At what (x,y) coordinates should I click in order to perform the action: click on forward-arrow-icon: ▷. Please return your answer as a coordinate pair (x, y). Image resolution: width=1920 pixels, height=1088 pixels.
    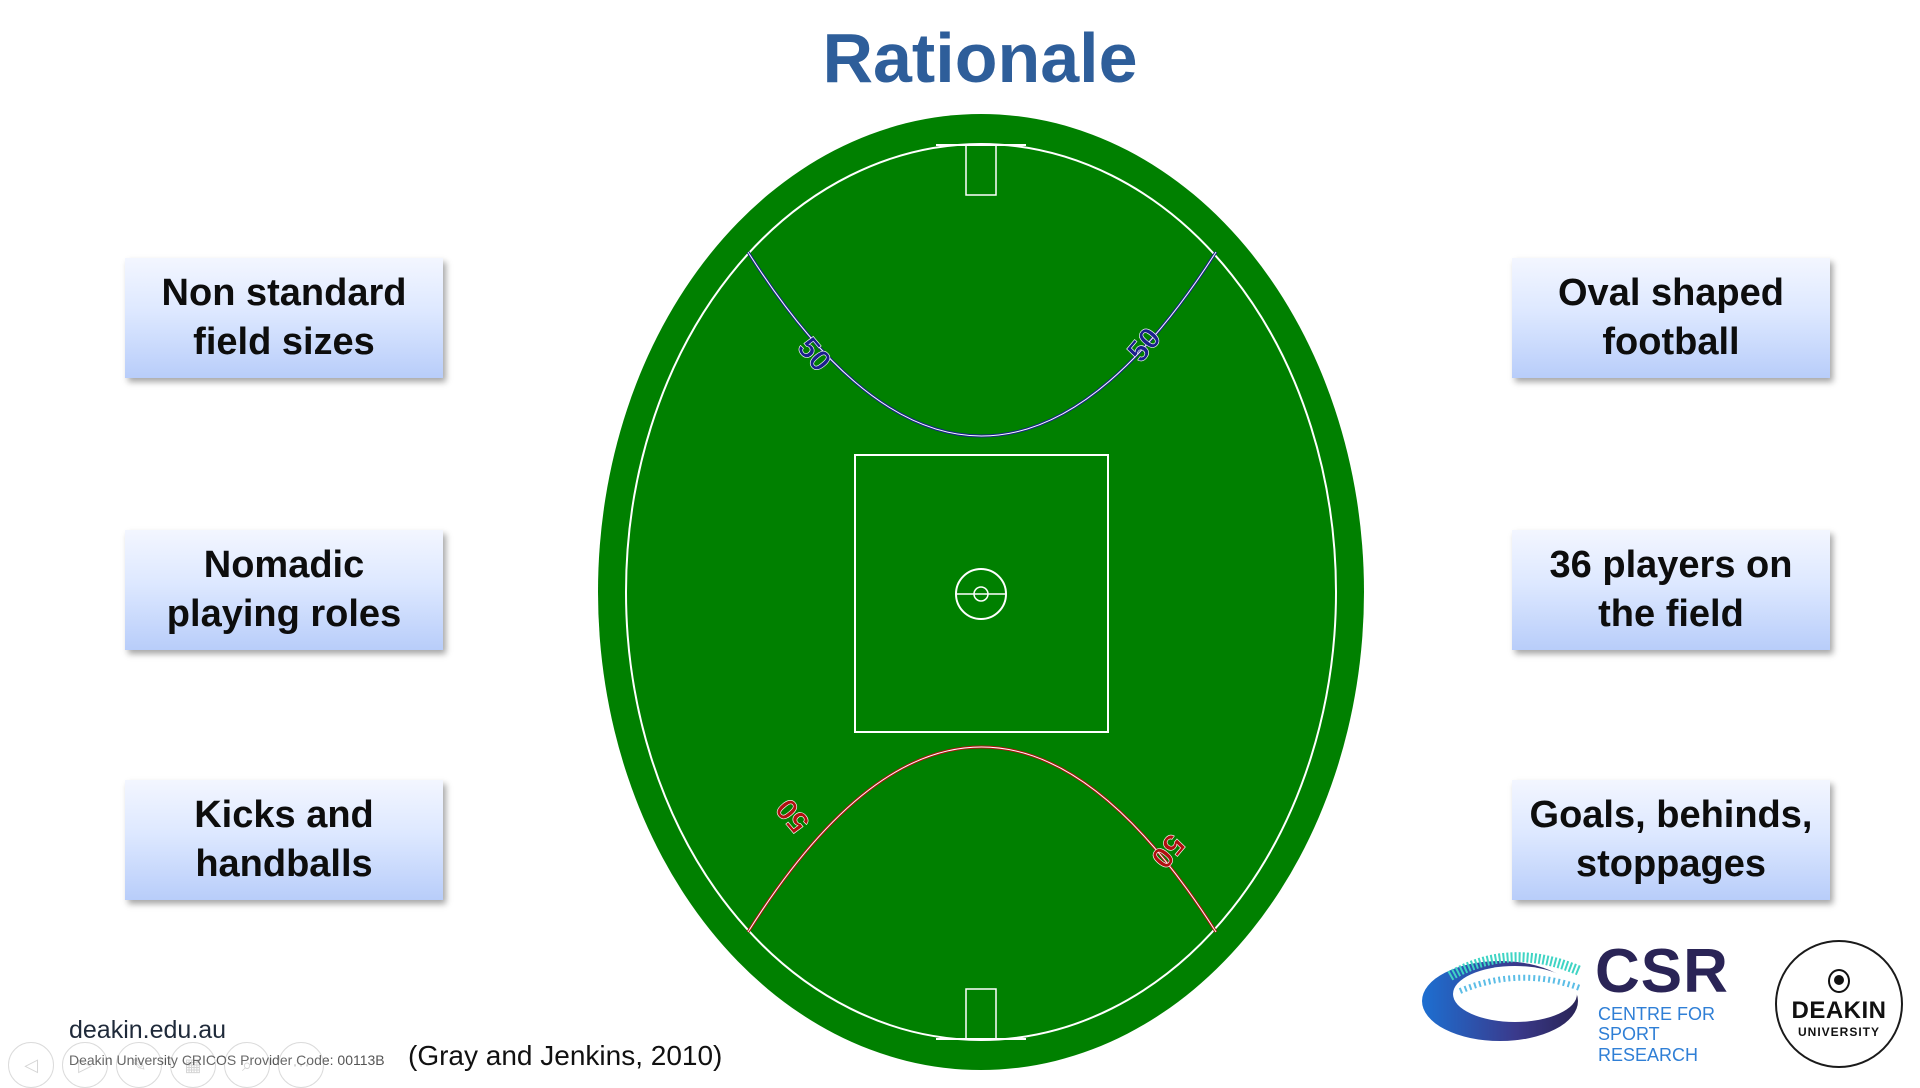
    Looking at the image, I should click on (85, 1065).